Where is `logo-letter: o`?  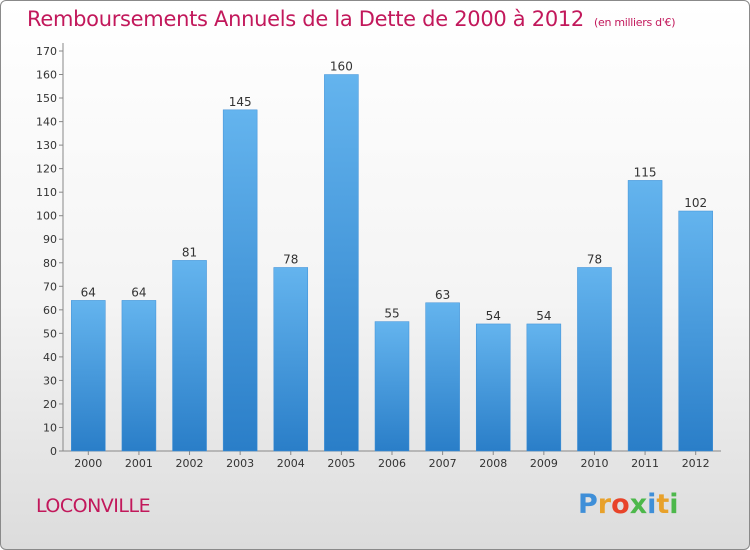 logo-letter: o is located at coordinates (620, 504).